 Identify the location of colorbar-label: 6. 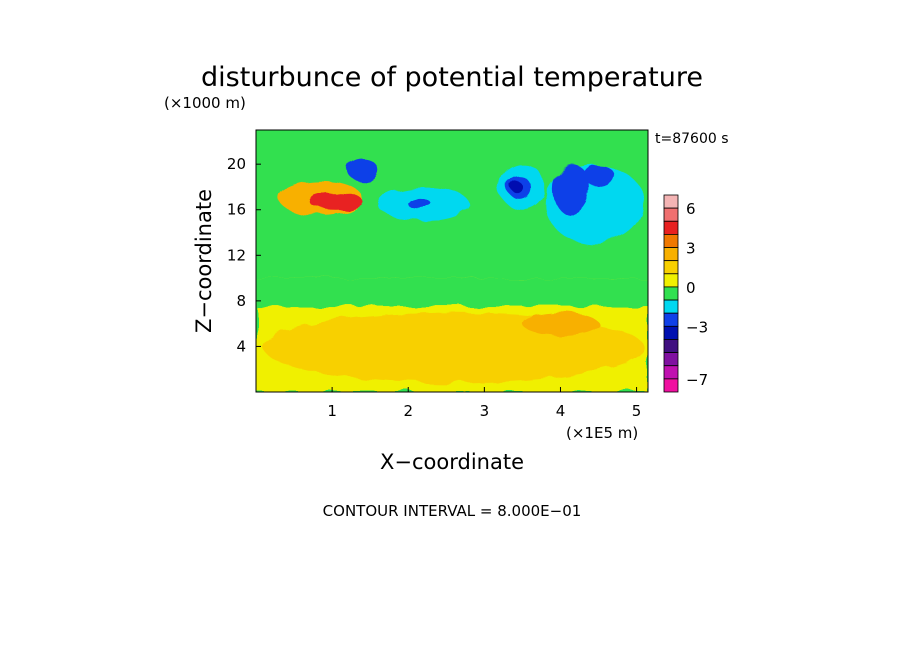
(691, 209).